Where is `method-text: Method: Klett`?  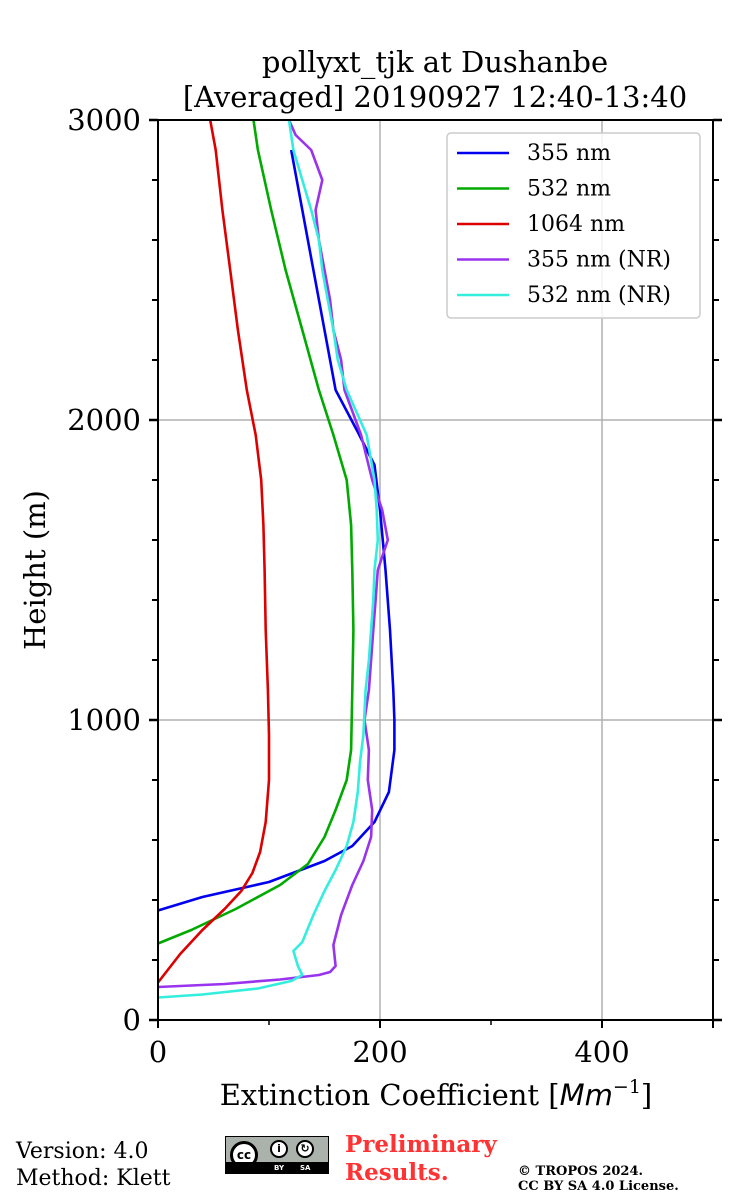 method-text: Method: Klett is located at coordinates (93, 1178).